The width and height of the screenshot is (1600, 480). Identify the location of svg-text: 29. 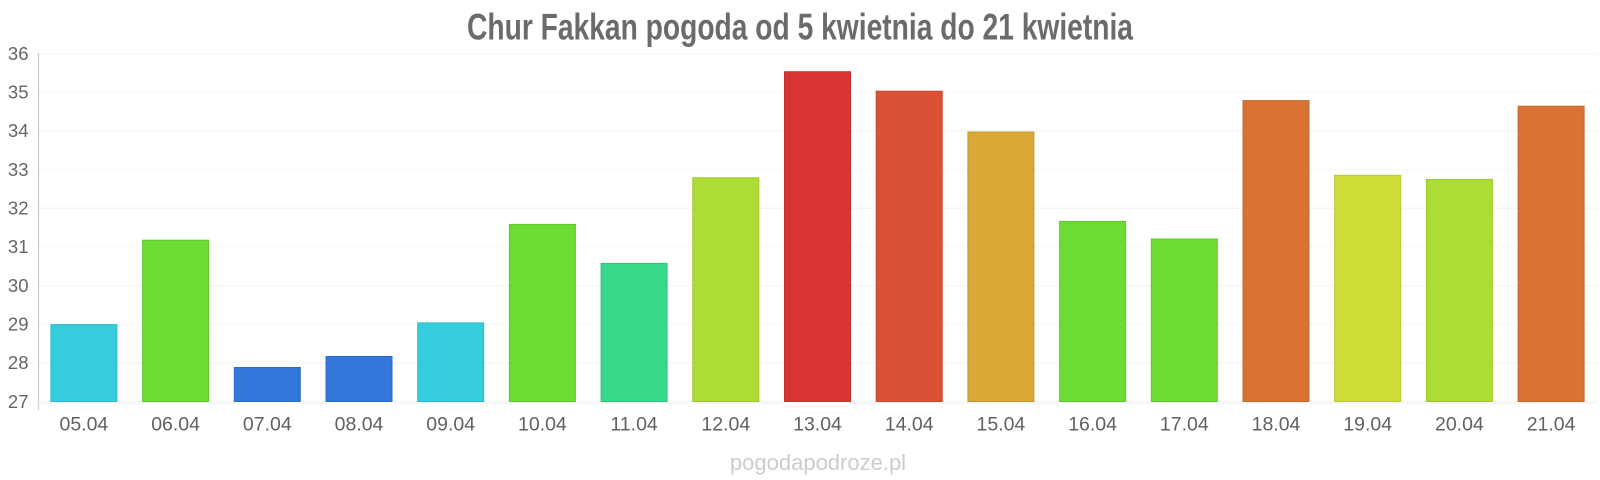
(18, 324).